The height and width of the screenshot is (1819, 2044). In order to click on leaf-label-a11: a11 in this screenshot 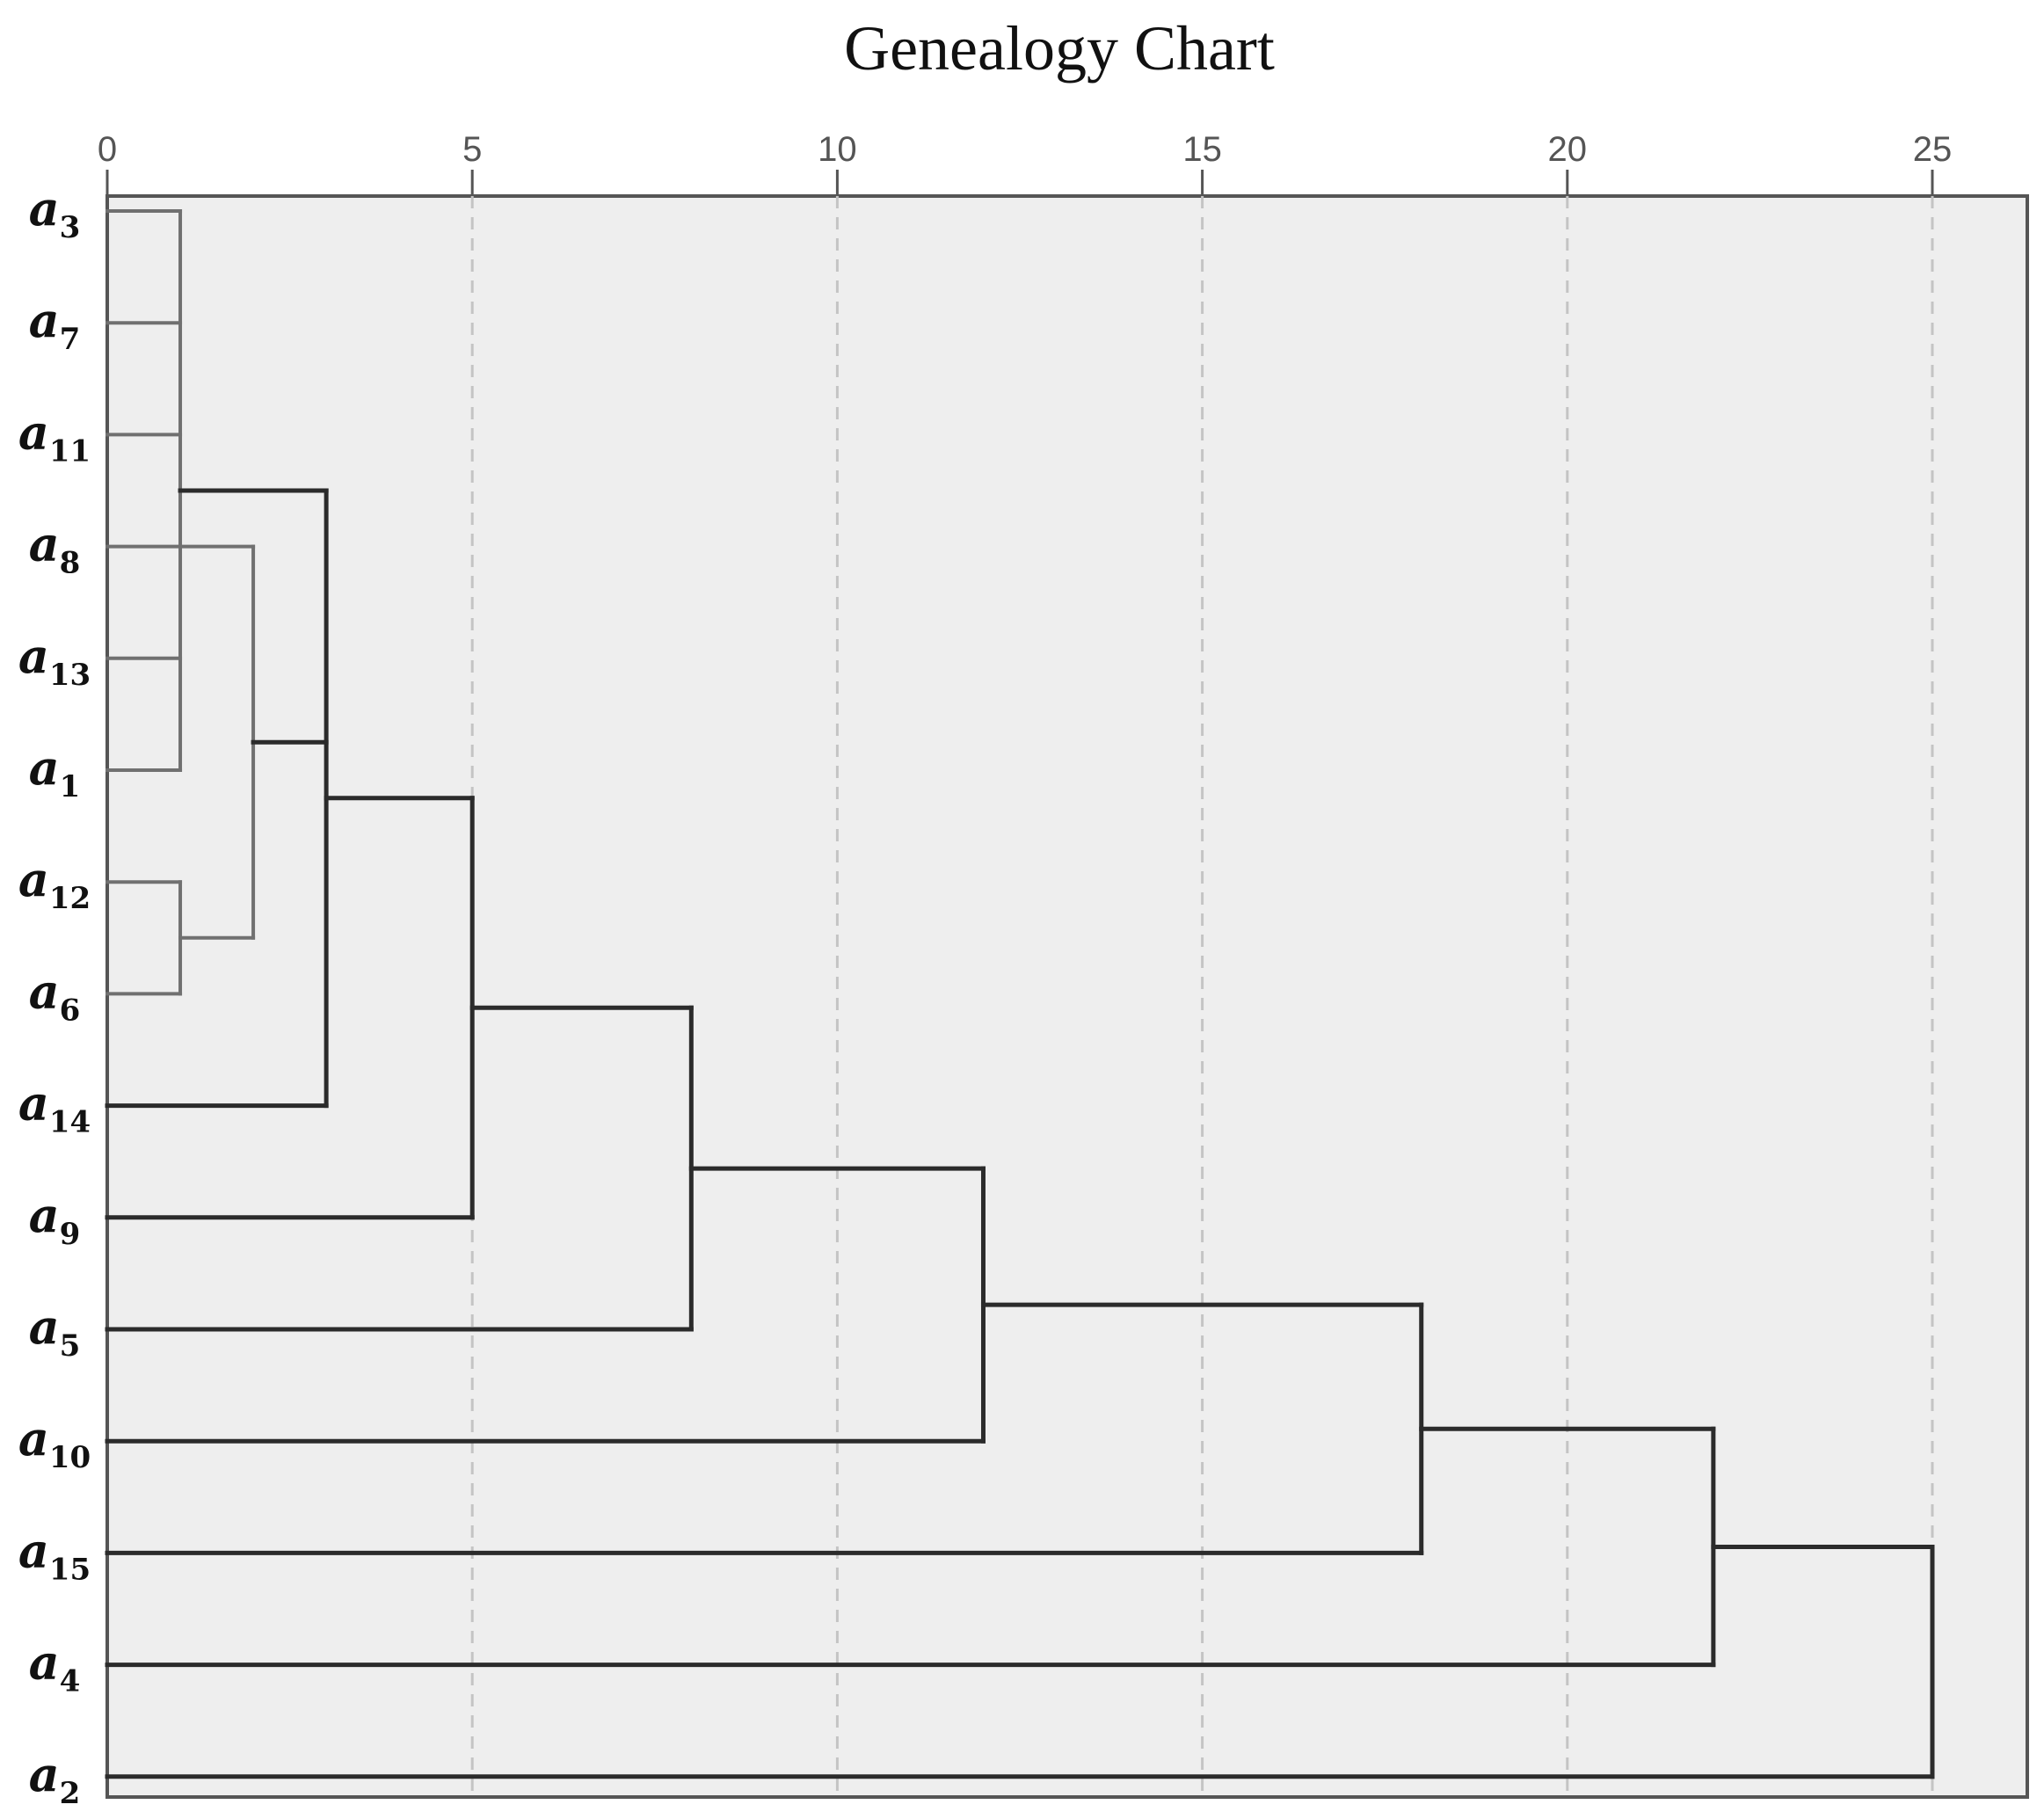, I will do `click(55, 436)`.